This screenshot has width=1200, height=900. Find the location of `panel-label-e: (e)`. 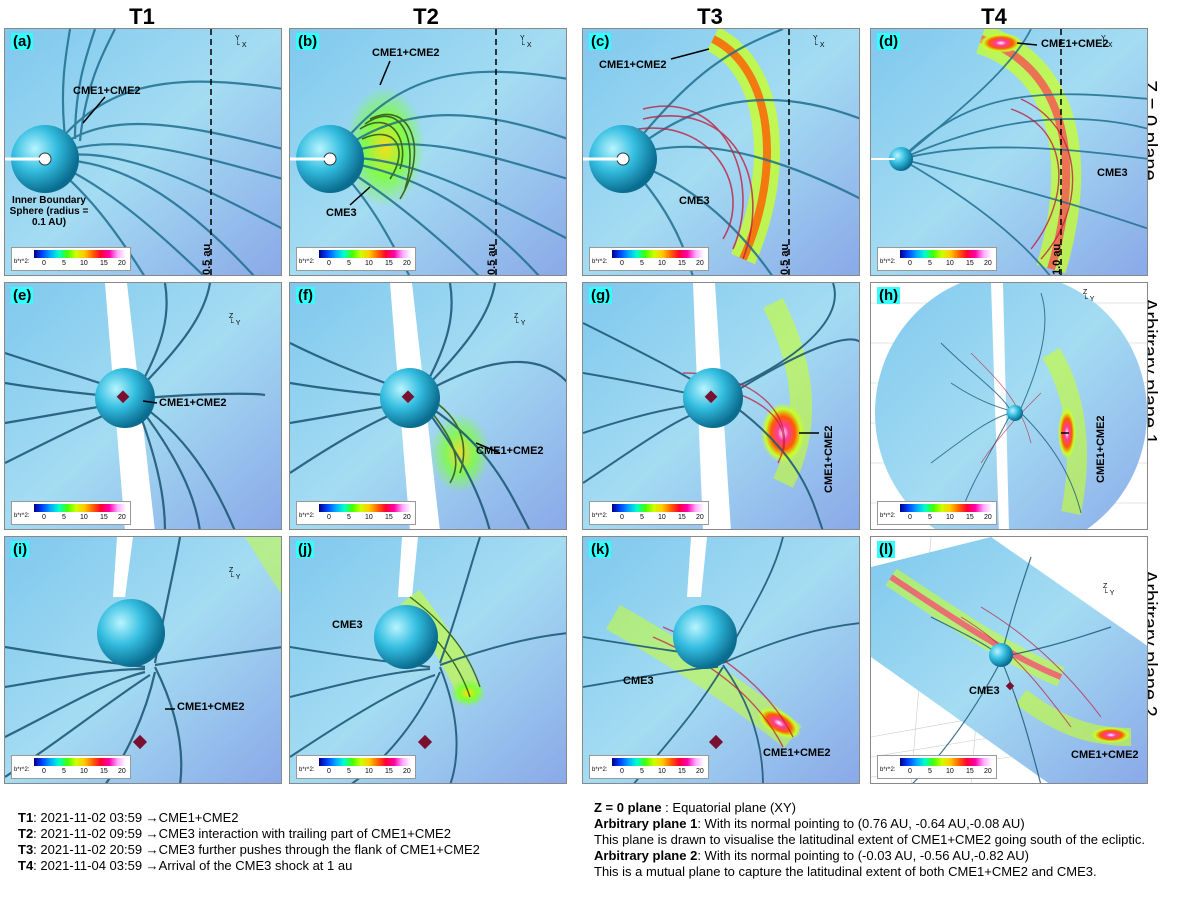

panel-label-e: (e) is located at coordinates (22, 295).